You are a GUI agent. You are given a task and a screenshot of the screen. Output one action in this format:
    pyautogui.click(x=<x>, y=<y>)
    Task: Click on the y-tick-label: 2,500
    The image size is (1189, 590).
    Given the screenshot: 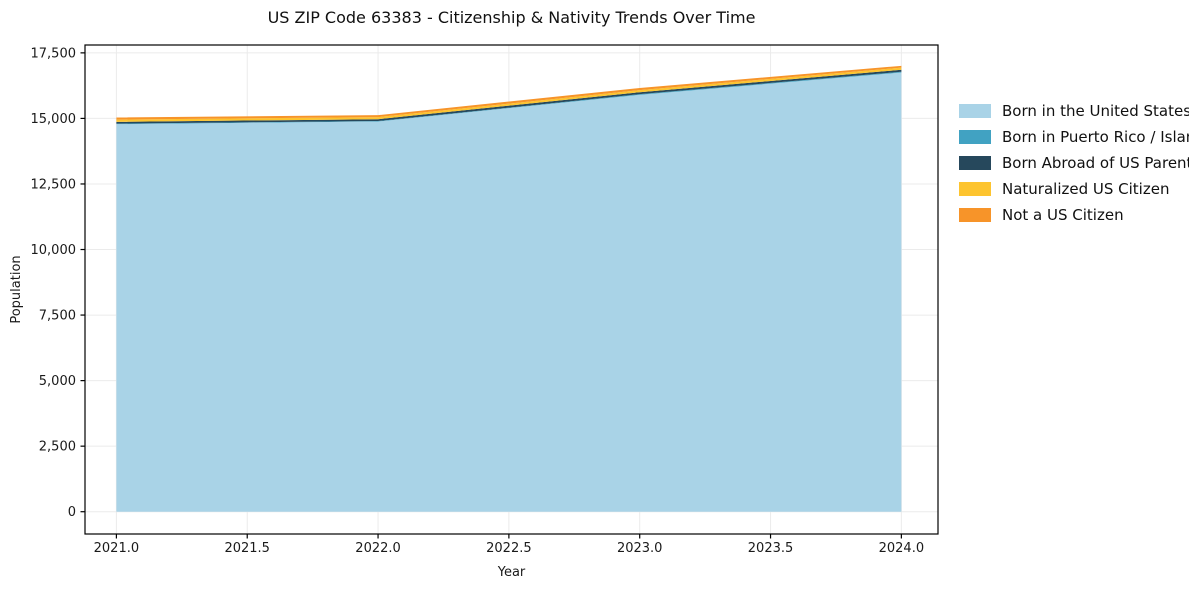 What is the action you would take?
    pyautogui.click(x=57, y=447)
    